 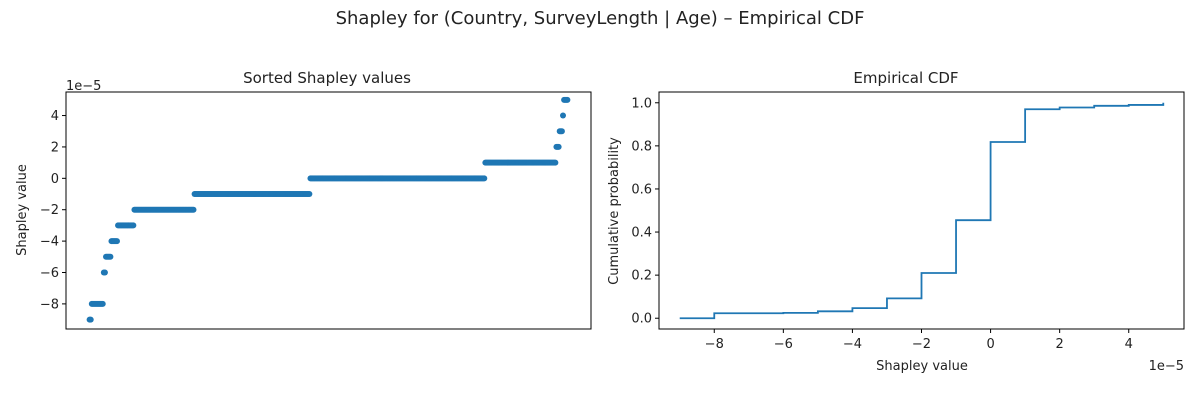 What do you see at coordinates (83, 86) in the screenshot?
I see `sorted-shapley-y-offset-text: 1e−5` at bounding box center [83, 86].